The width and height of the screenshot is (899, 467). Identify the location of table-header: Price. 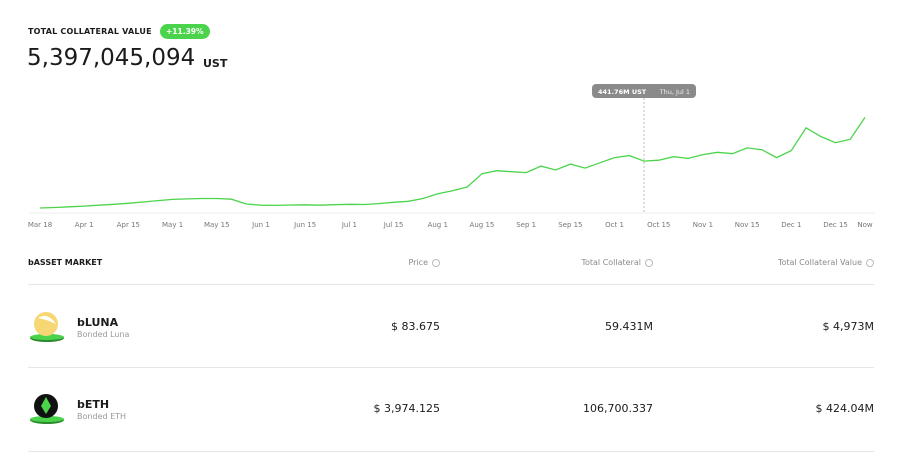
(340, 262).